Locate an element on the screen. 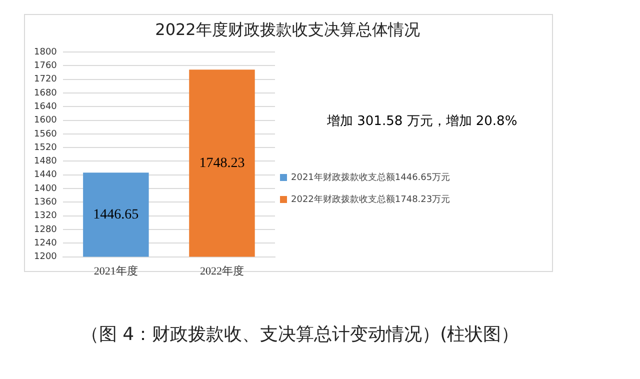  y-tick-label: 1480 is located at coordinates (46, 161).